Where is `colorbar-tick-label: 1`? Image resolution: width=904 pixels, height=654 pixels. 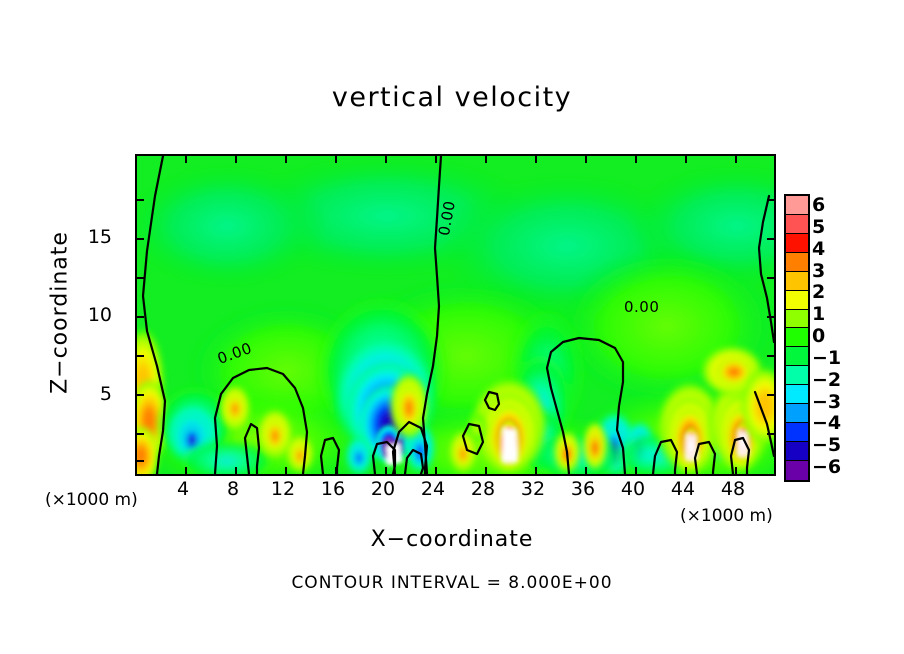 colorbar-tick-label: 1 is located at coordinates (819, 314).